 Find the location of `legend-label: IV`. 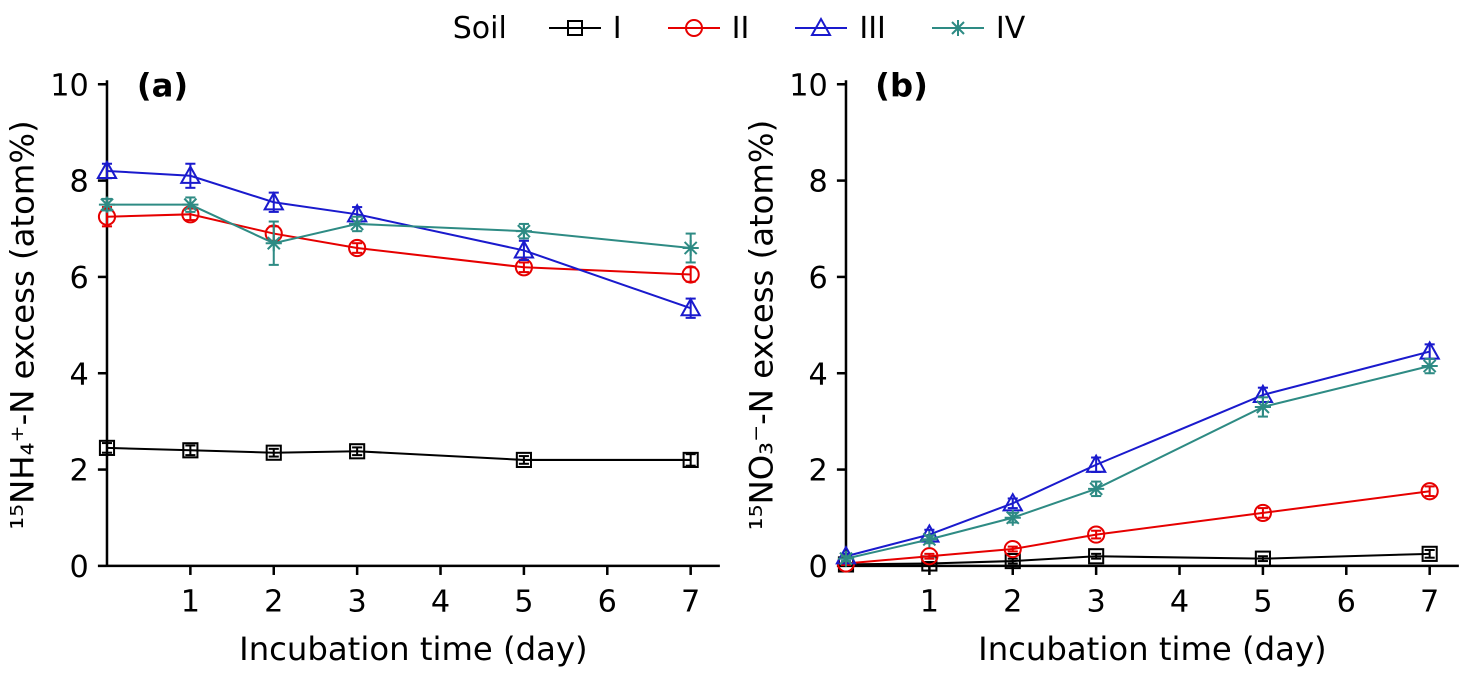

legend-label: IV is located at coordinates (1010, 28).